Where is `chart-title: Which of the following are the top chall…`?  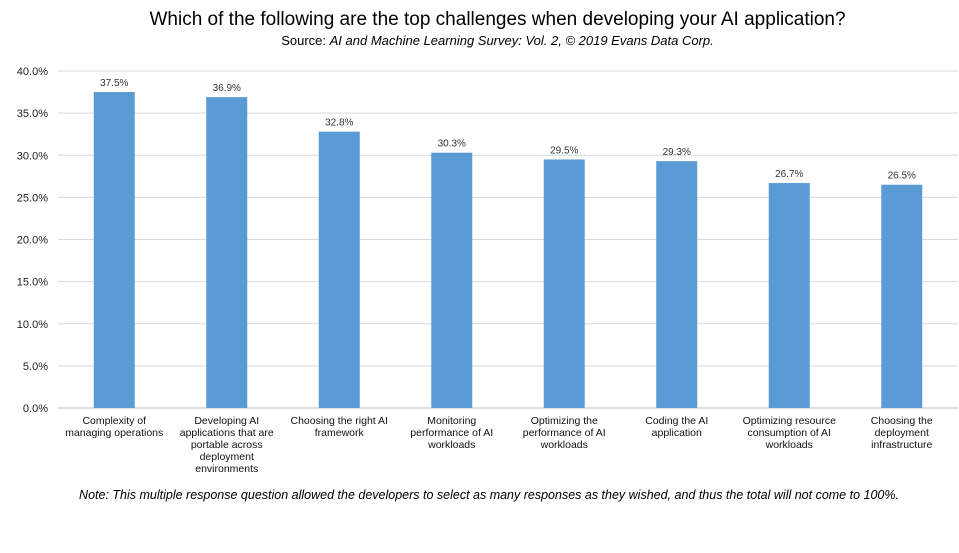 chart-title: Which of the following are the top chall… is located at coordinates (497, 19).